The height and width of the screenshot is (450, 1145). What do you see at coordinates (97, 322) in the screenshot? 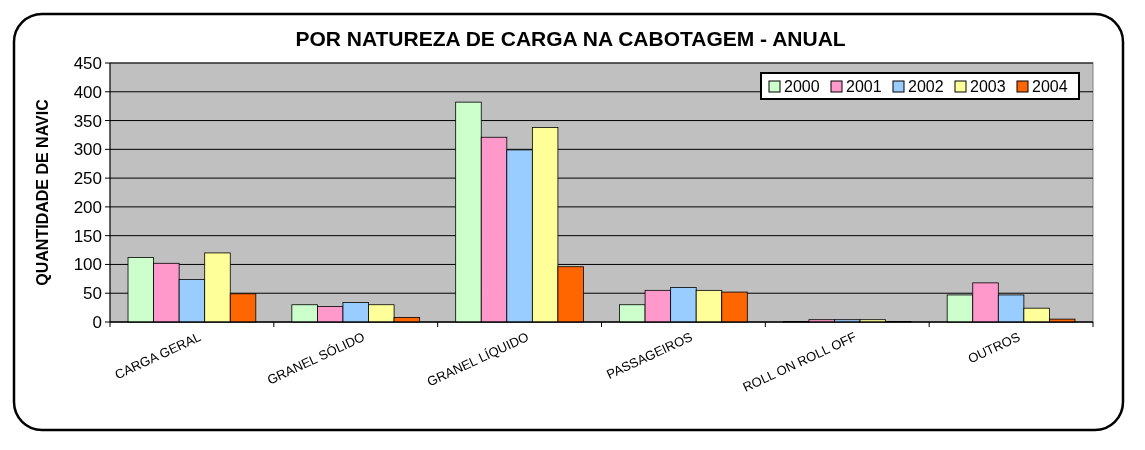
I see `y-tick-label: 0` at bounding box center [97, 322].